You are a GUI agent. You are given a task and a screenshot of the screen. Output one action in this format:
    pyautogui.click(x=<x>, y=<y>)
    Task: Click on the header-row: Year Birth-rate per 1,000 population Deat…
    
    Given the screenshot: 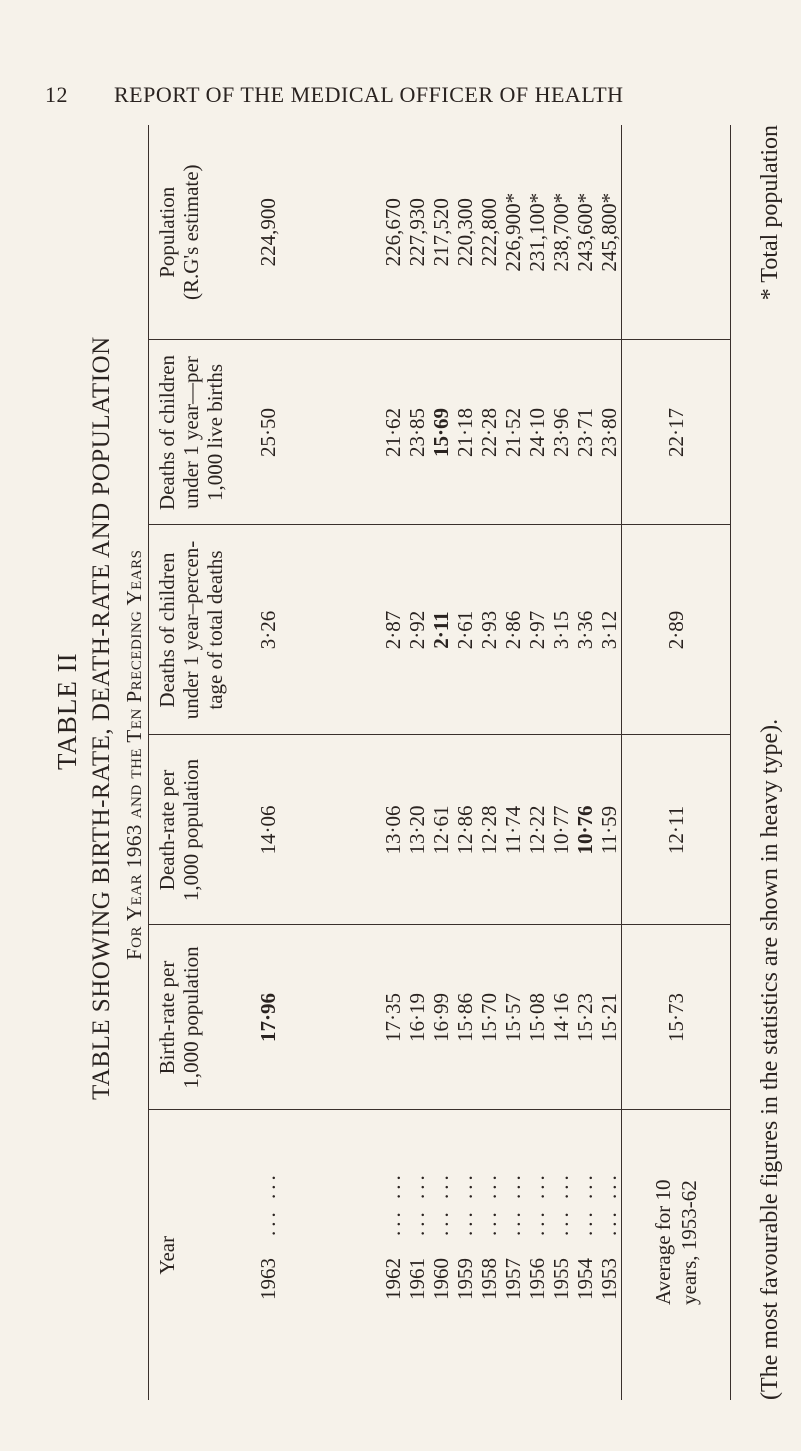 What is the action you would take?
    pyautogui.click(x=197, y=762)
    